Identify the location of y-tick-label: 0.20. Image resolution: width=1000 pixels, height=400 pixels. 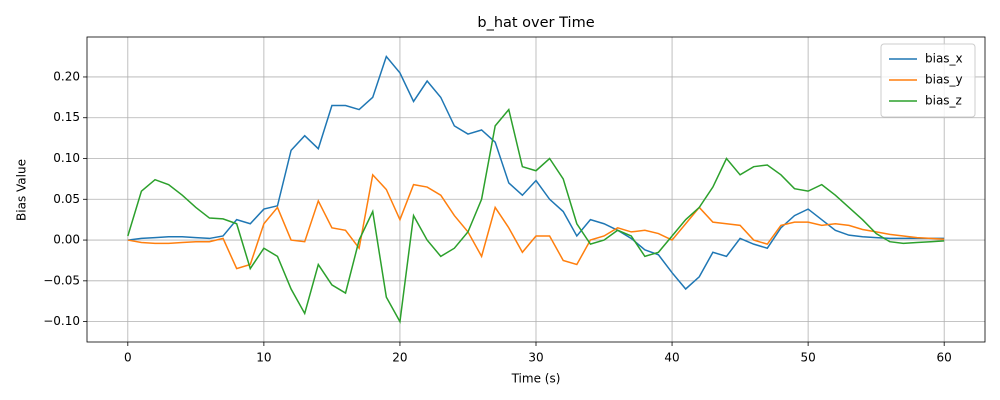
(66, 76).